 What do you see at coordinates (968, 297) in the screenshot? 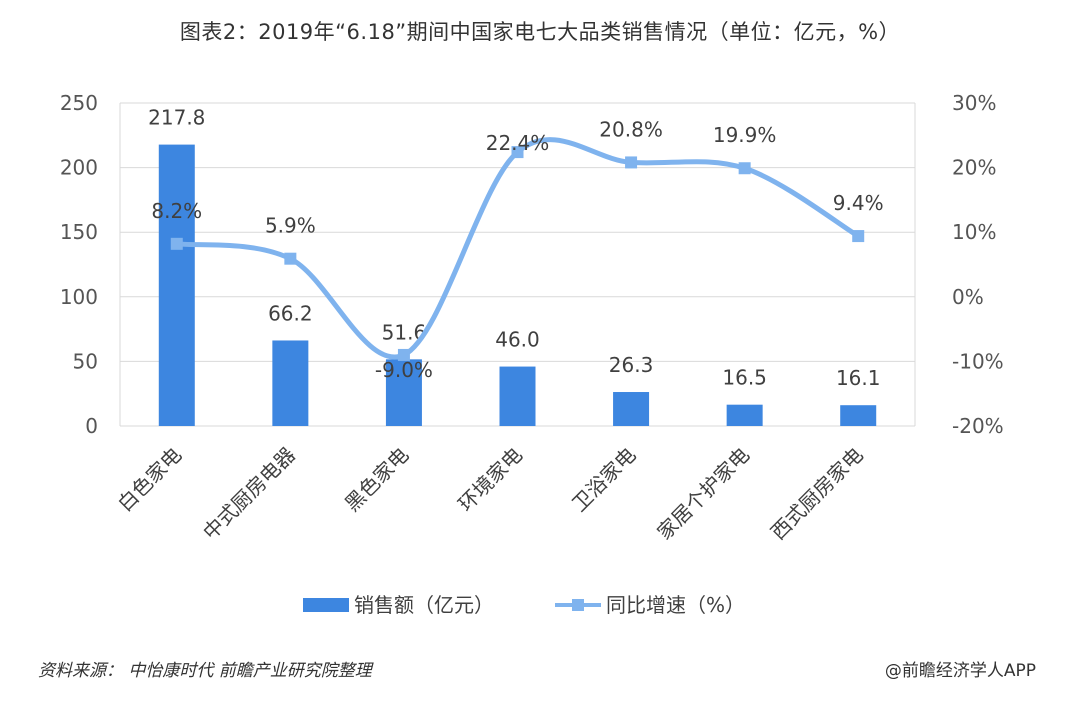
I see `right-tick-label: 0%` at bounding box center [968, 297].